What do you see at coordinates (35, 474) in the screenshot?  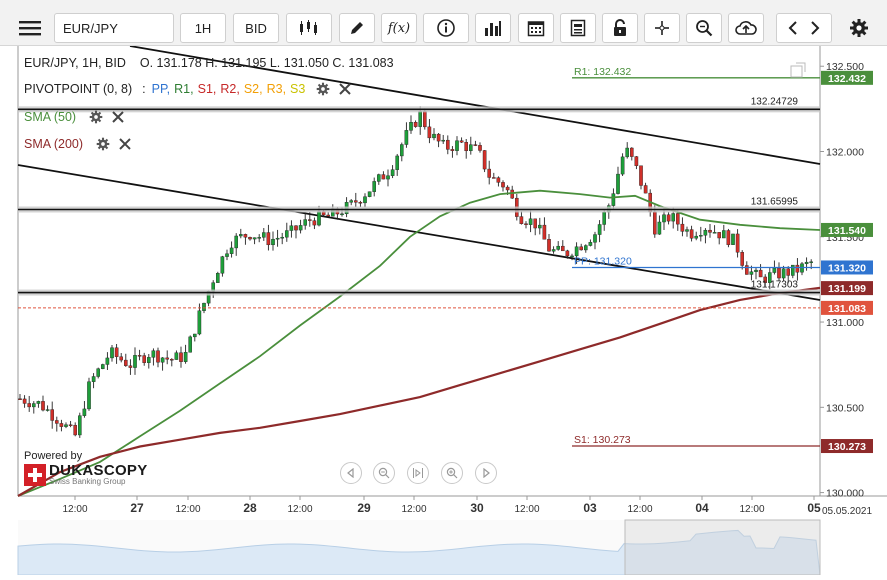 I see `swiss-cross-icon` at bounding box center [35, 474].